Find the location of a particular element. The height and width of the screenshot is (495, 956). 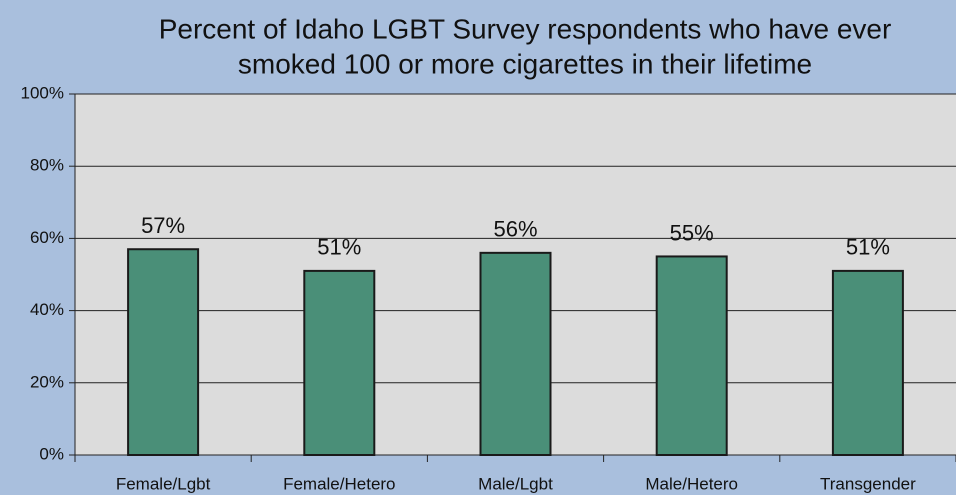

y-tick-label: 60% is located at coordinates (47, 237).